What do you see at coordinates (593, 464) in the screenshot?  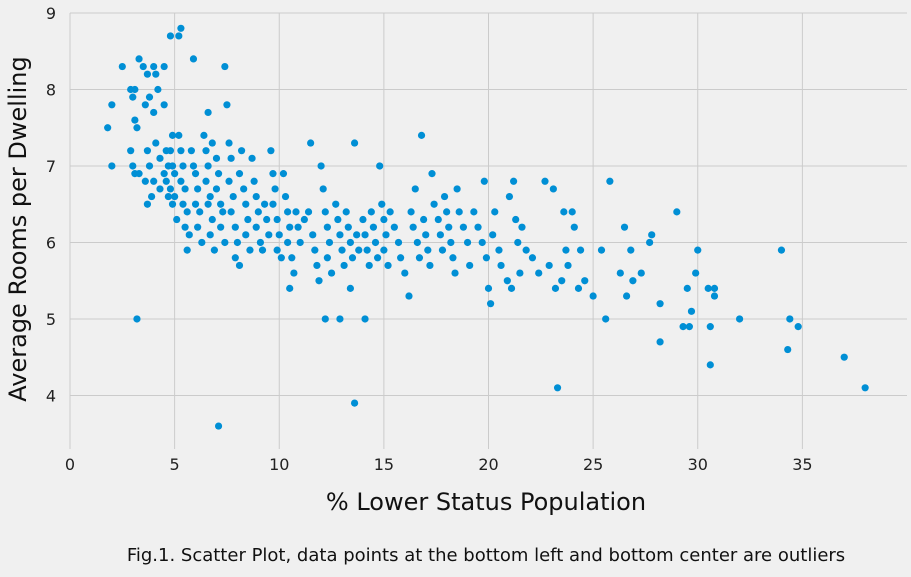 I see `x-tick-label: 25` at bounding box center [593, 464].